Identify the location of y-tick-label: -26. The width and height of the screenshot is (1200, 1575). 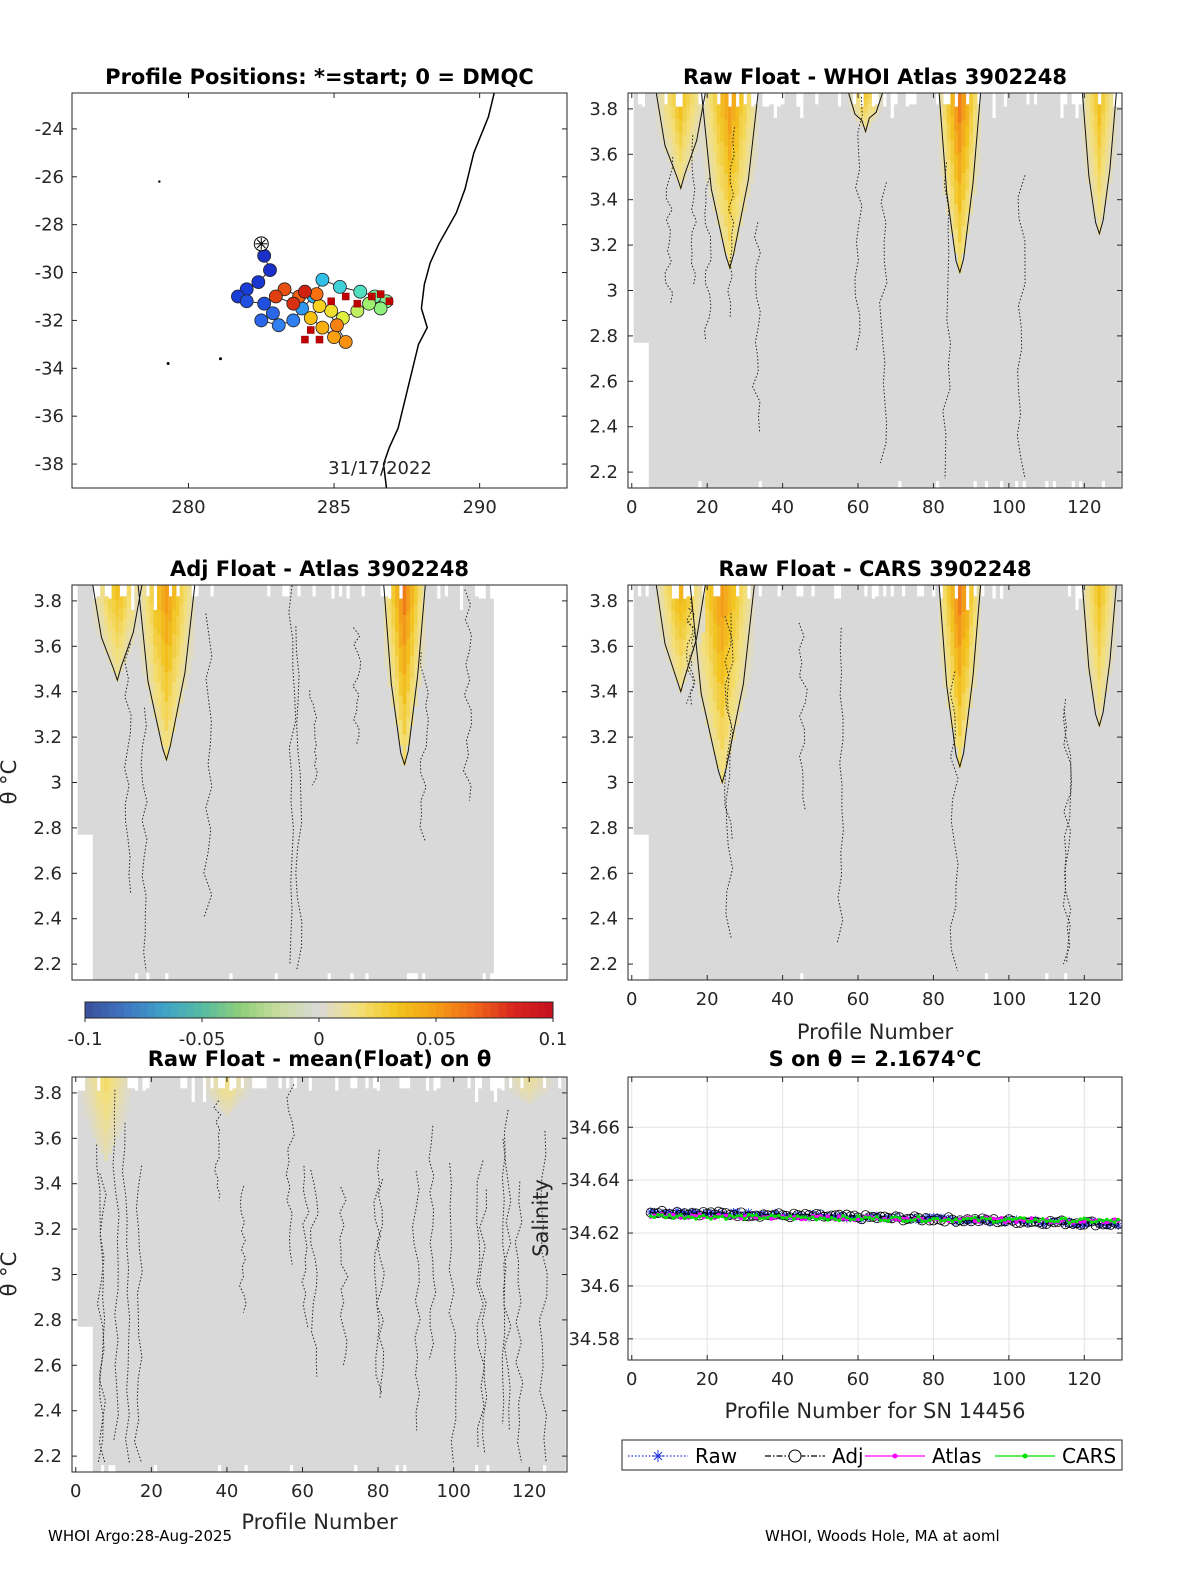
(49, 177).